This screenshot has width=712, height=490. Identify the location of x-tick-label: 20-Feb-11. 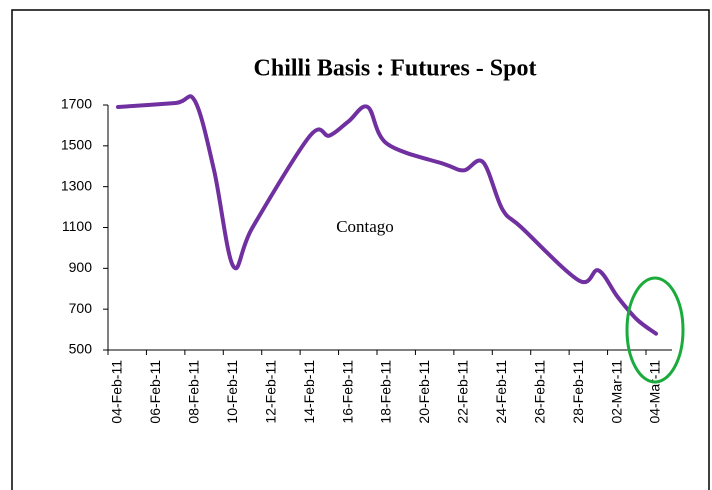
(424, 392).